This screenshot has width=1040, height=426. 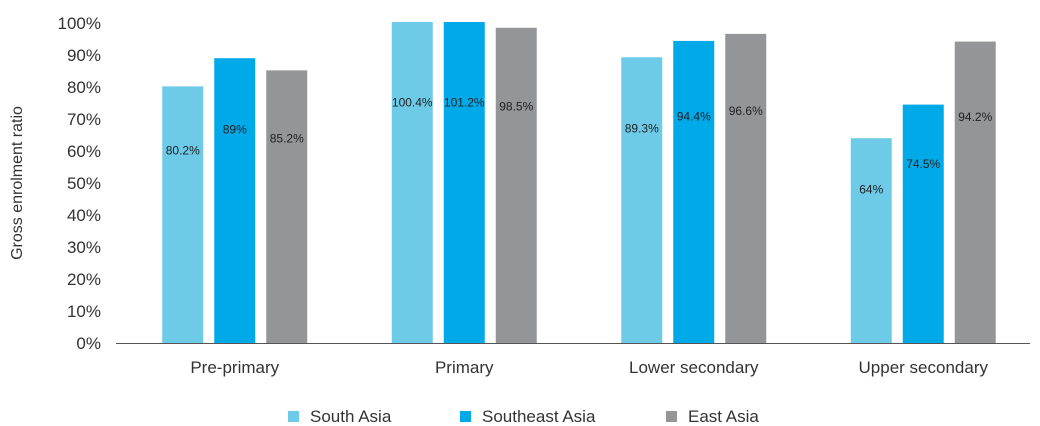 What do you see at coordinates (84, 279) in the screenshot?
I see `y-tick-label: 20%` at bounding box center [84, 279].